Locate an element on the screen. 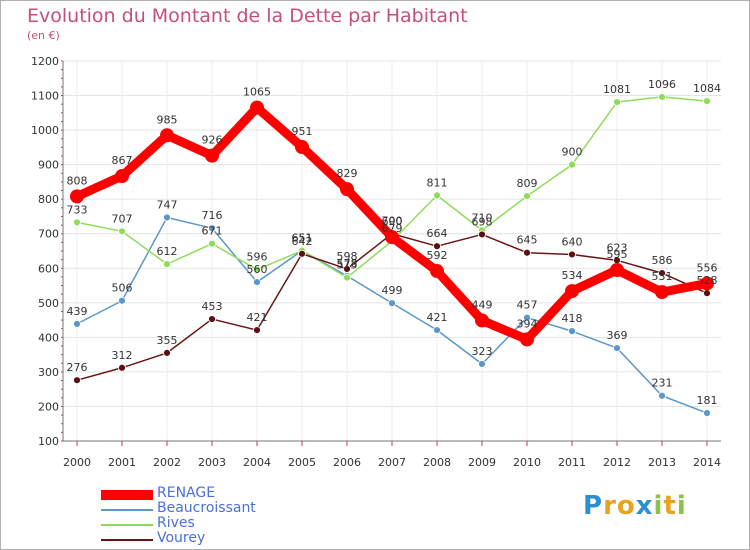 The width and height of the screenshot is (750, 550). data-label-rives: 1081 is located at coordinates (617, 89).